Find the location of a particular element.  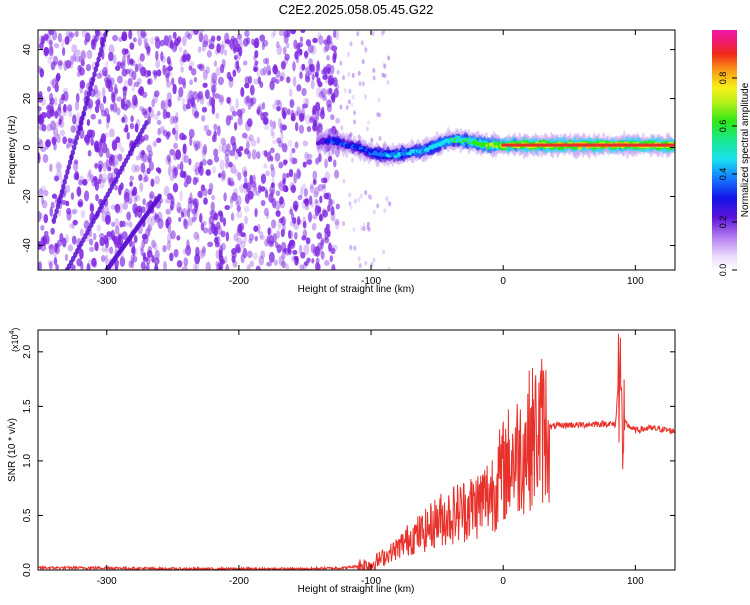

heatmap-x-label: Height of straight line (km) is located at coordinates (356, 289).